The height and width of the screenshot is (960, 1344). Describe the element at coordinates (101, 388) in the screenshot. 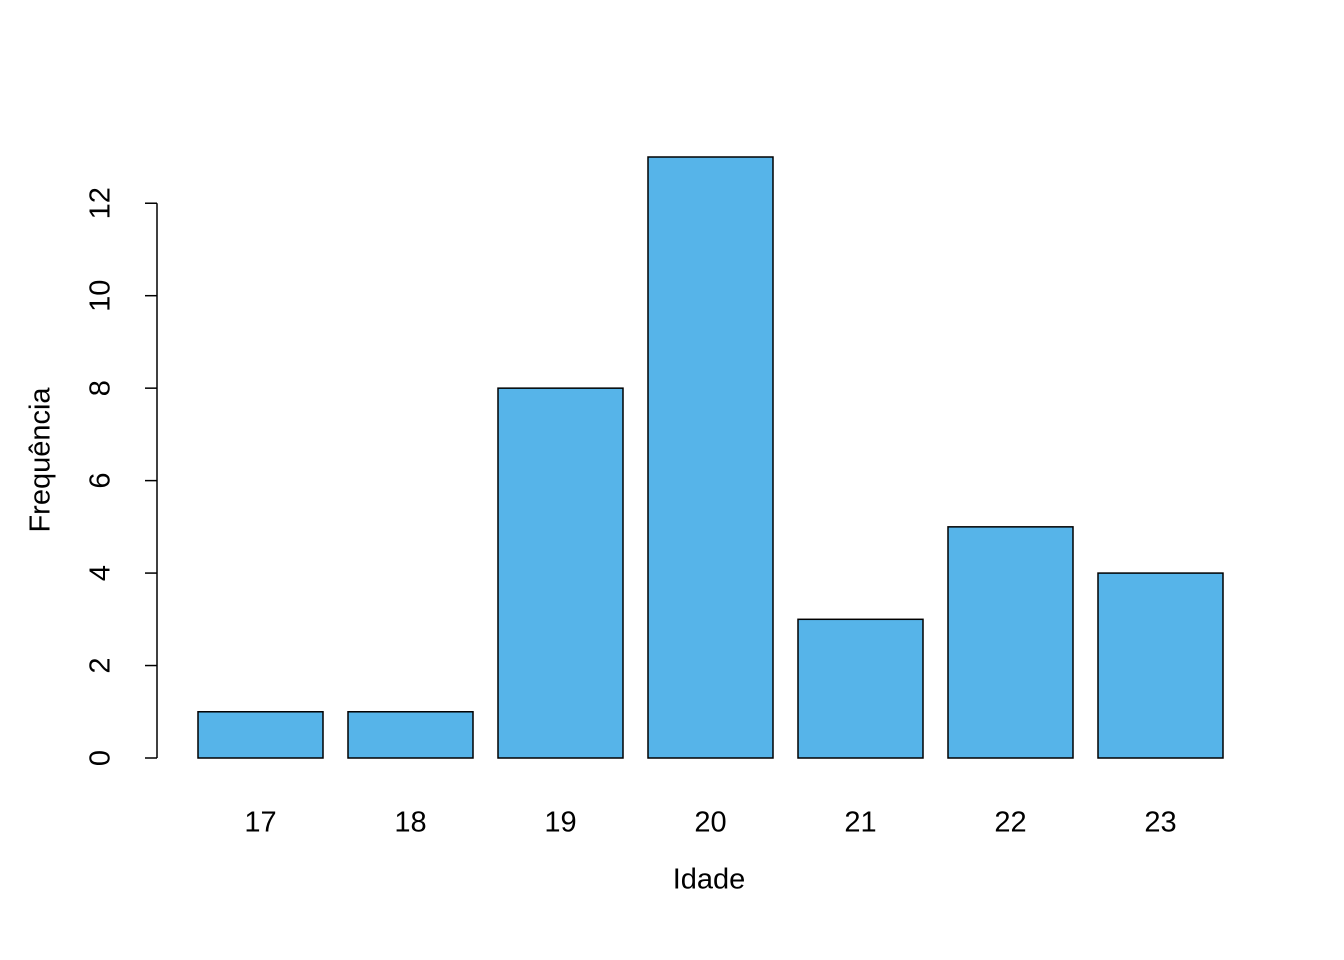

I see `y-tick-label: 8` at that location.